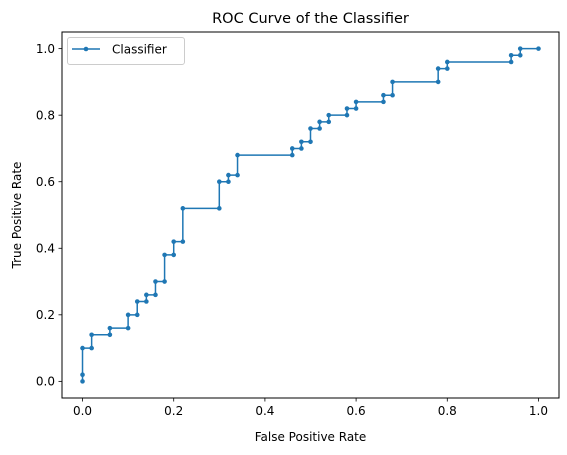 This screenshot has width=567, height=455. I want to click on y-tick-label: 0.4, so click(45, 248).